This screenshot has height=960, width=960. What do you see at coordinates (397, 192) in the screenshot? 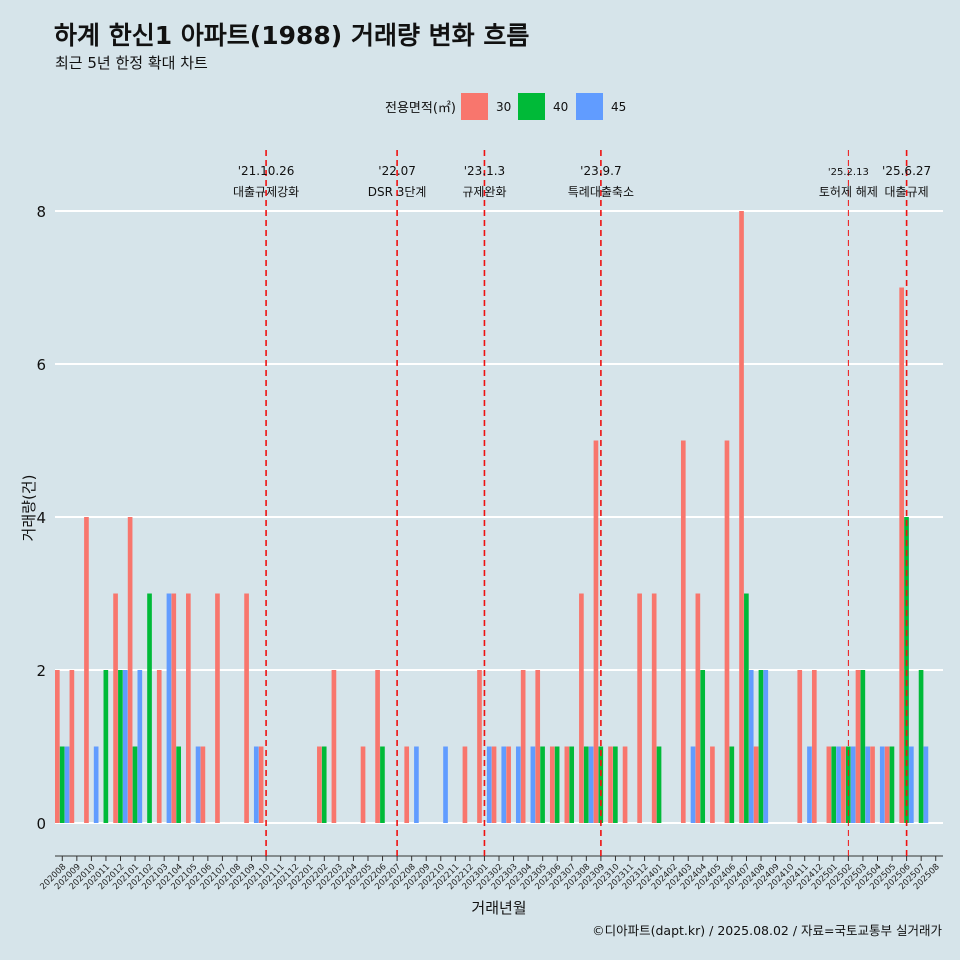
I see `event-label-202207: DSR 3단계` at bounding box center [397, 192].